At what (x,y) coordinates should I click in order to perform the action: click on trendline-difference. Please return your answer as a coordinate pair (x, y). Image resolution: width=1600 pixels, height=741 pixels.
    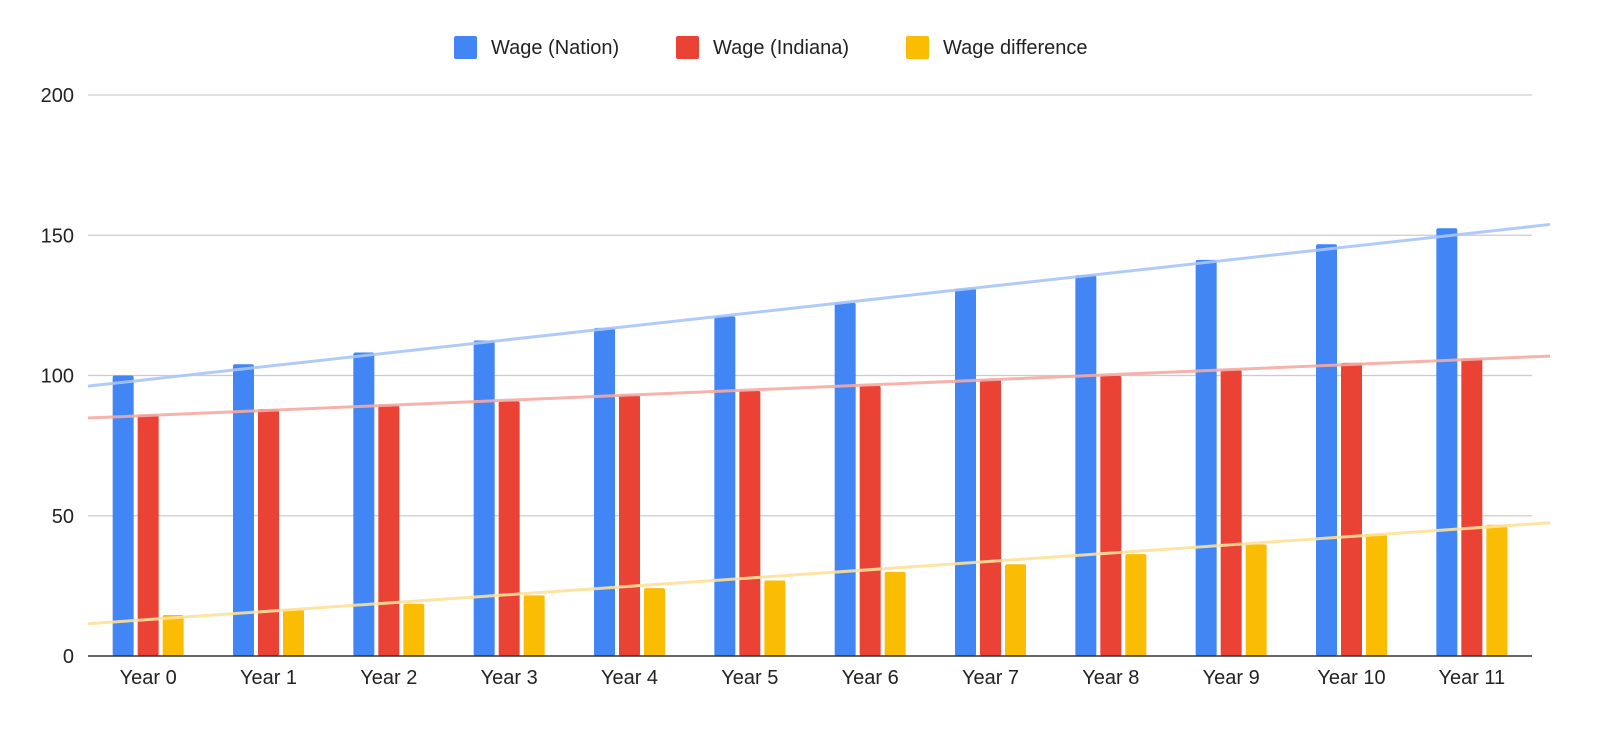
    Looking at the image, I should click on (819, 573).